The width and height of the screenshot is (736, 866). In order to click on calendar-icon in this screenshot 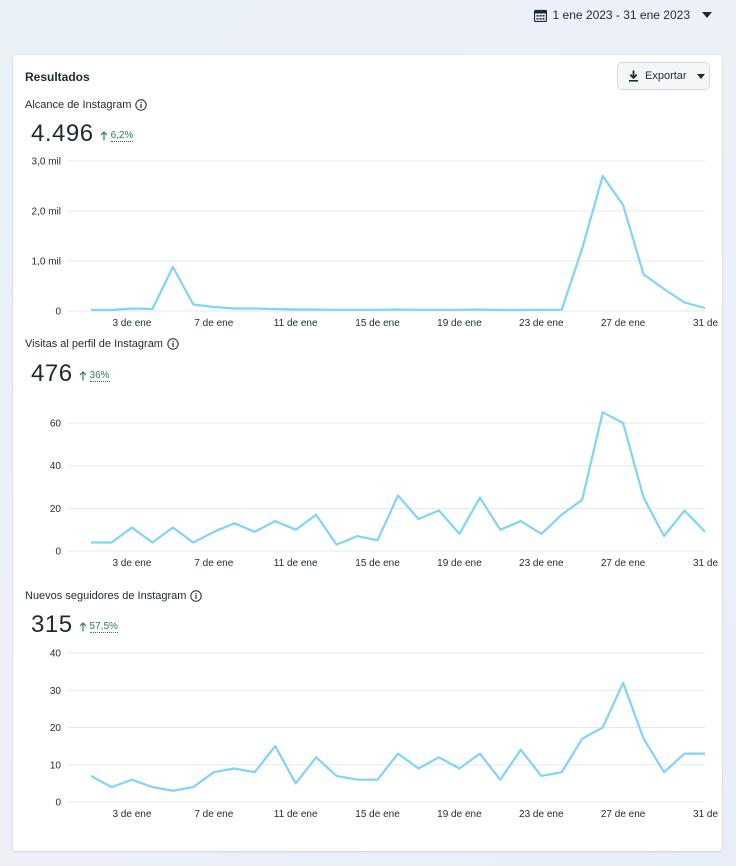, I will do `click(540, 15)`.